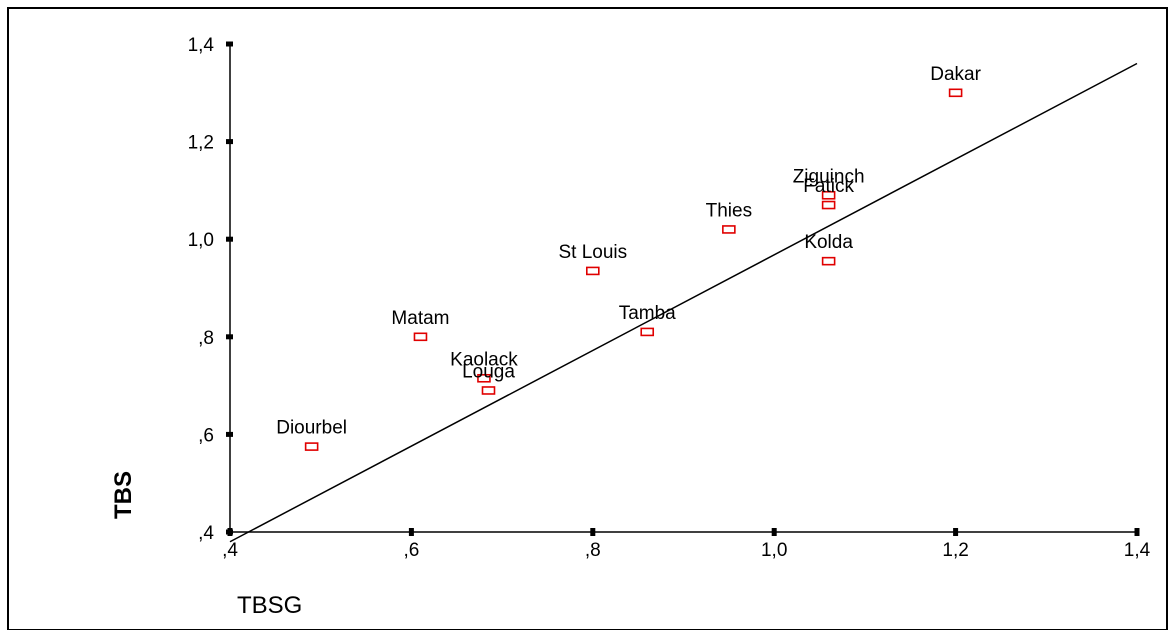 The image size is (1175, 630). I want to click on x-axis-title: TBSG, so click(269, 605).